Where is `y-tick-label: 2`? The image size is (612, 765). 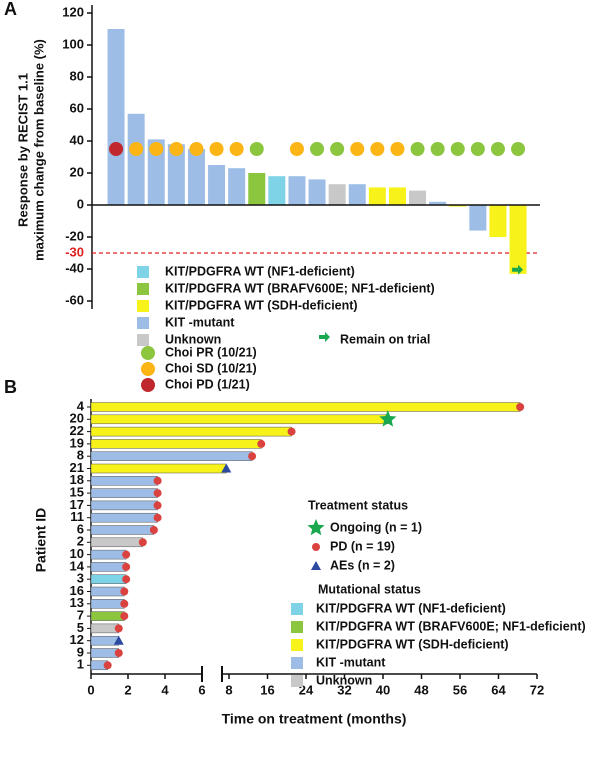 y-tick-label: 2 is located at coordinates (80, 541).